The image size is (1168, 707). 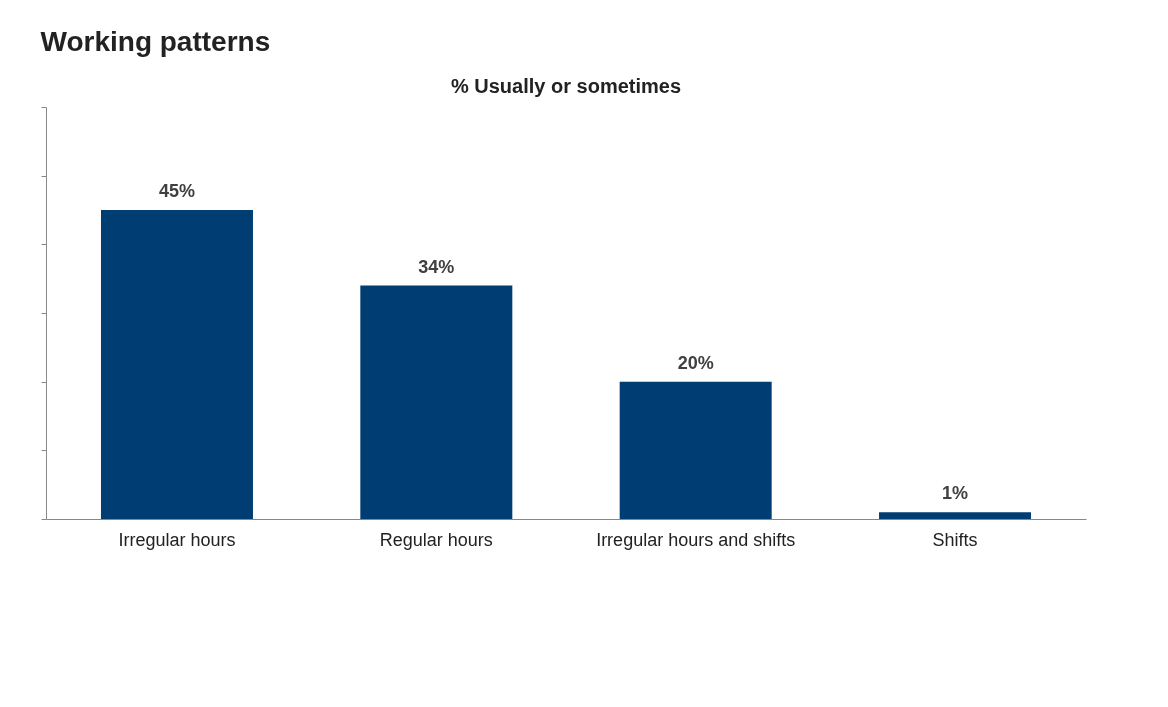 I want to click on data-label: 45%, so click(x=176, y=191).